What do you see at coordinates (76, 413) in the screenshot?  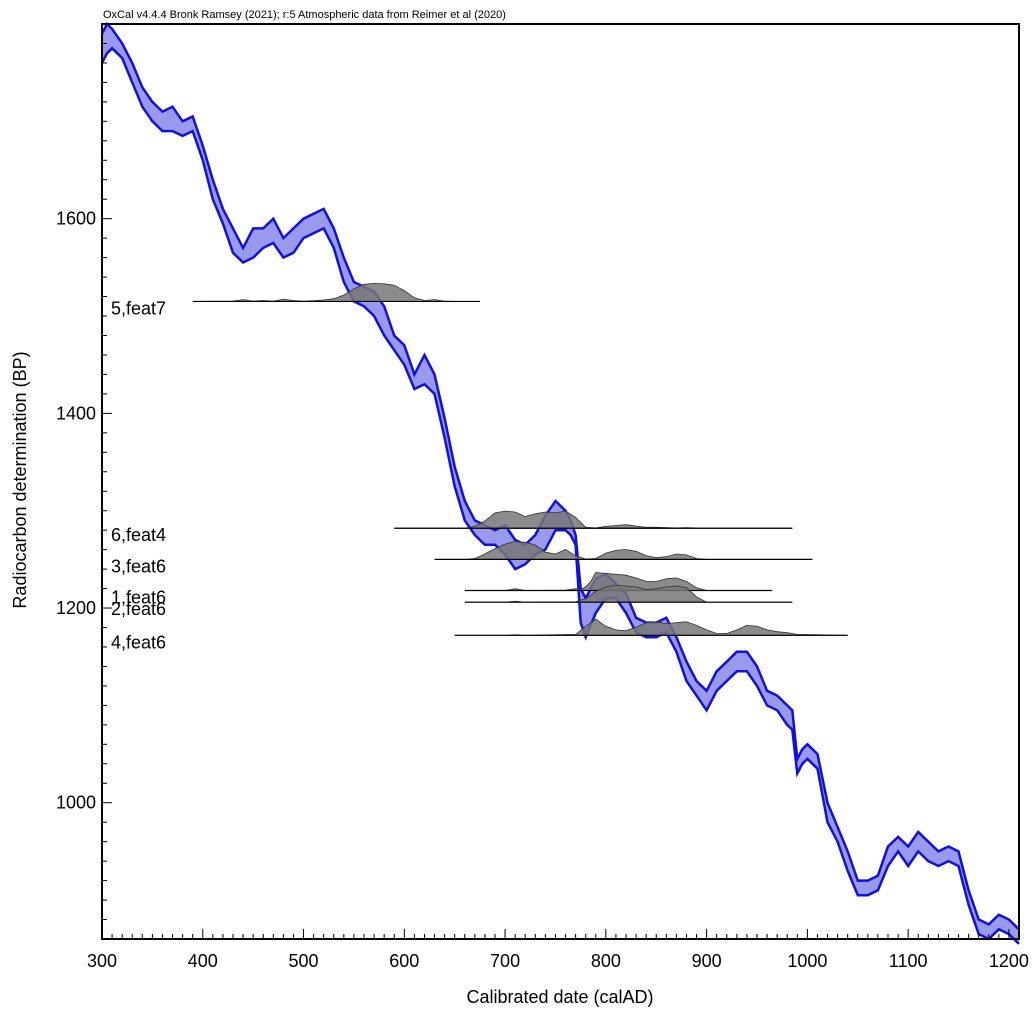 I see `y-tick-label: 1400` at bounding box center [76, 413].